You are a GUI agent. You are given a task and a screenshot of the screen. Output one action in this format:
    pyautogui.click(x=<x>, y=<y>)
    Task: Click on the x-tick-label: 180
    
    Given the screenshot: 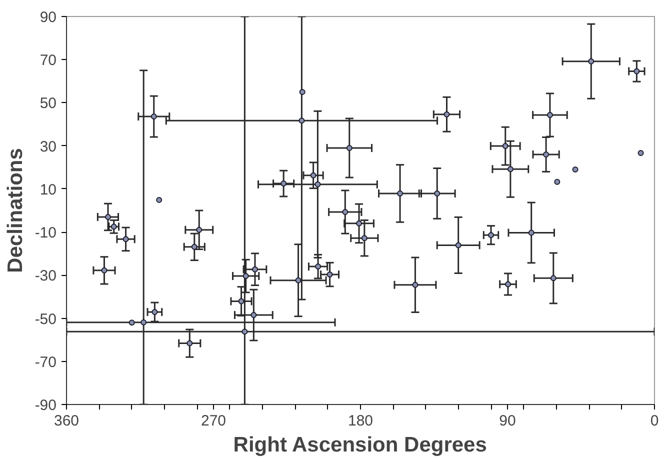 What is the action you would take?
    pyautogui.click(x=361, y=421)
    